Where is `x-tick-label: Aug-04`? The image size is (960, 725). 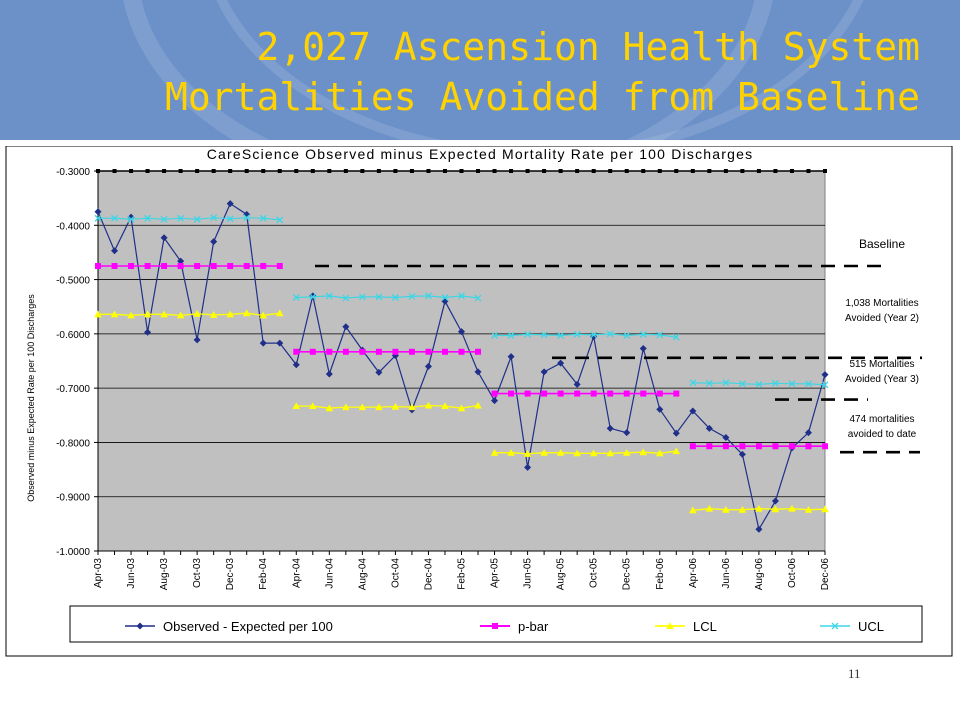
x-tick-label: Aug-04 is located at coordinates (362, 574).